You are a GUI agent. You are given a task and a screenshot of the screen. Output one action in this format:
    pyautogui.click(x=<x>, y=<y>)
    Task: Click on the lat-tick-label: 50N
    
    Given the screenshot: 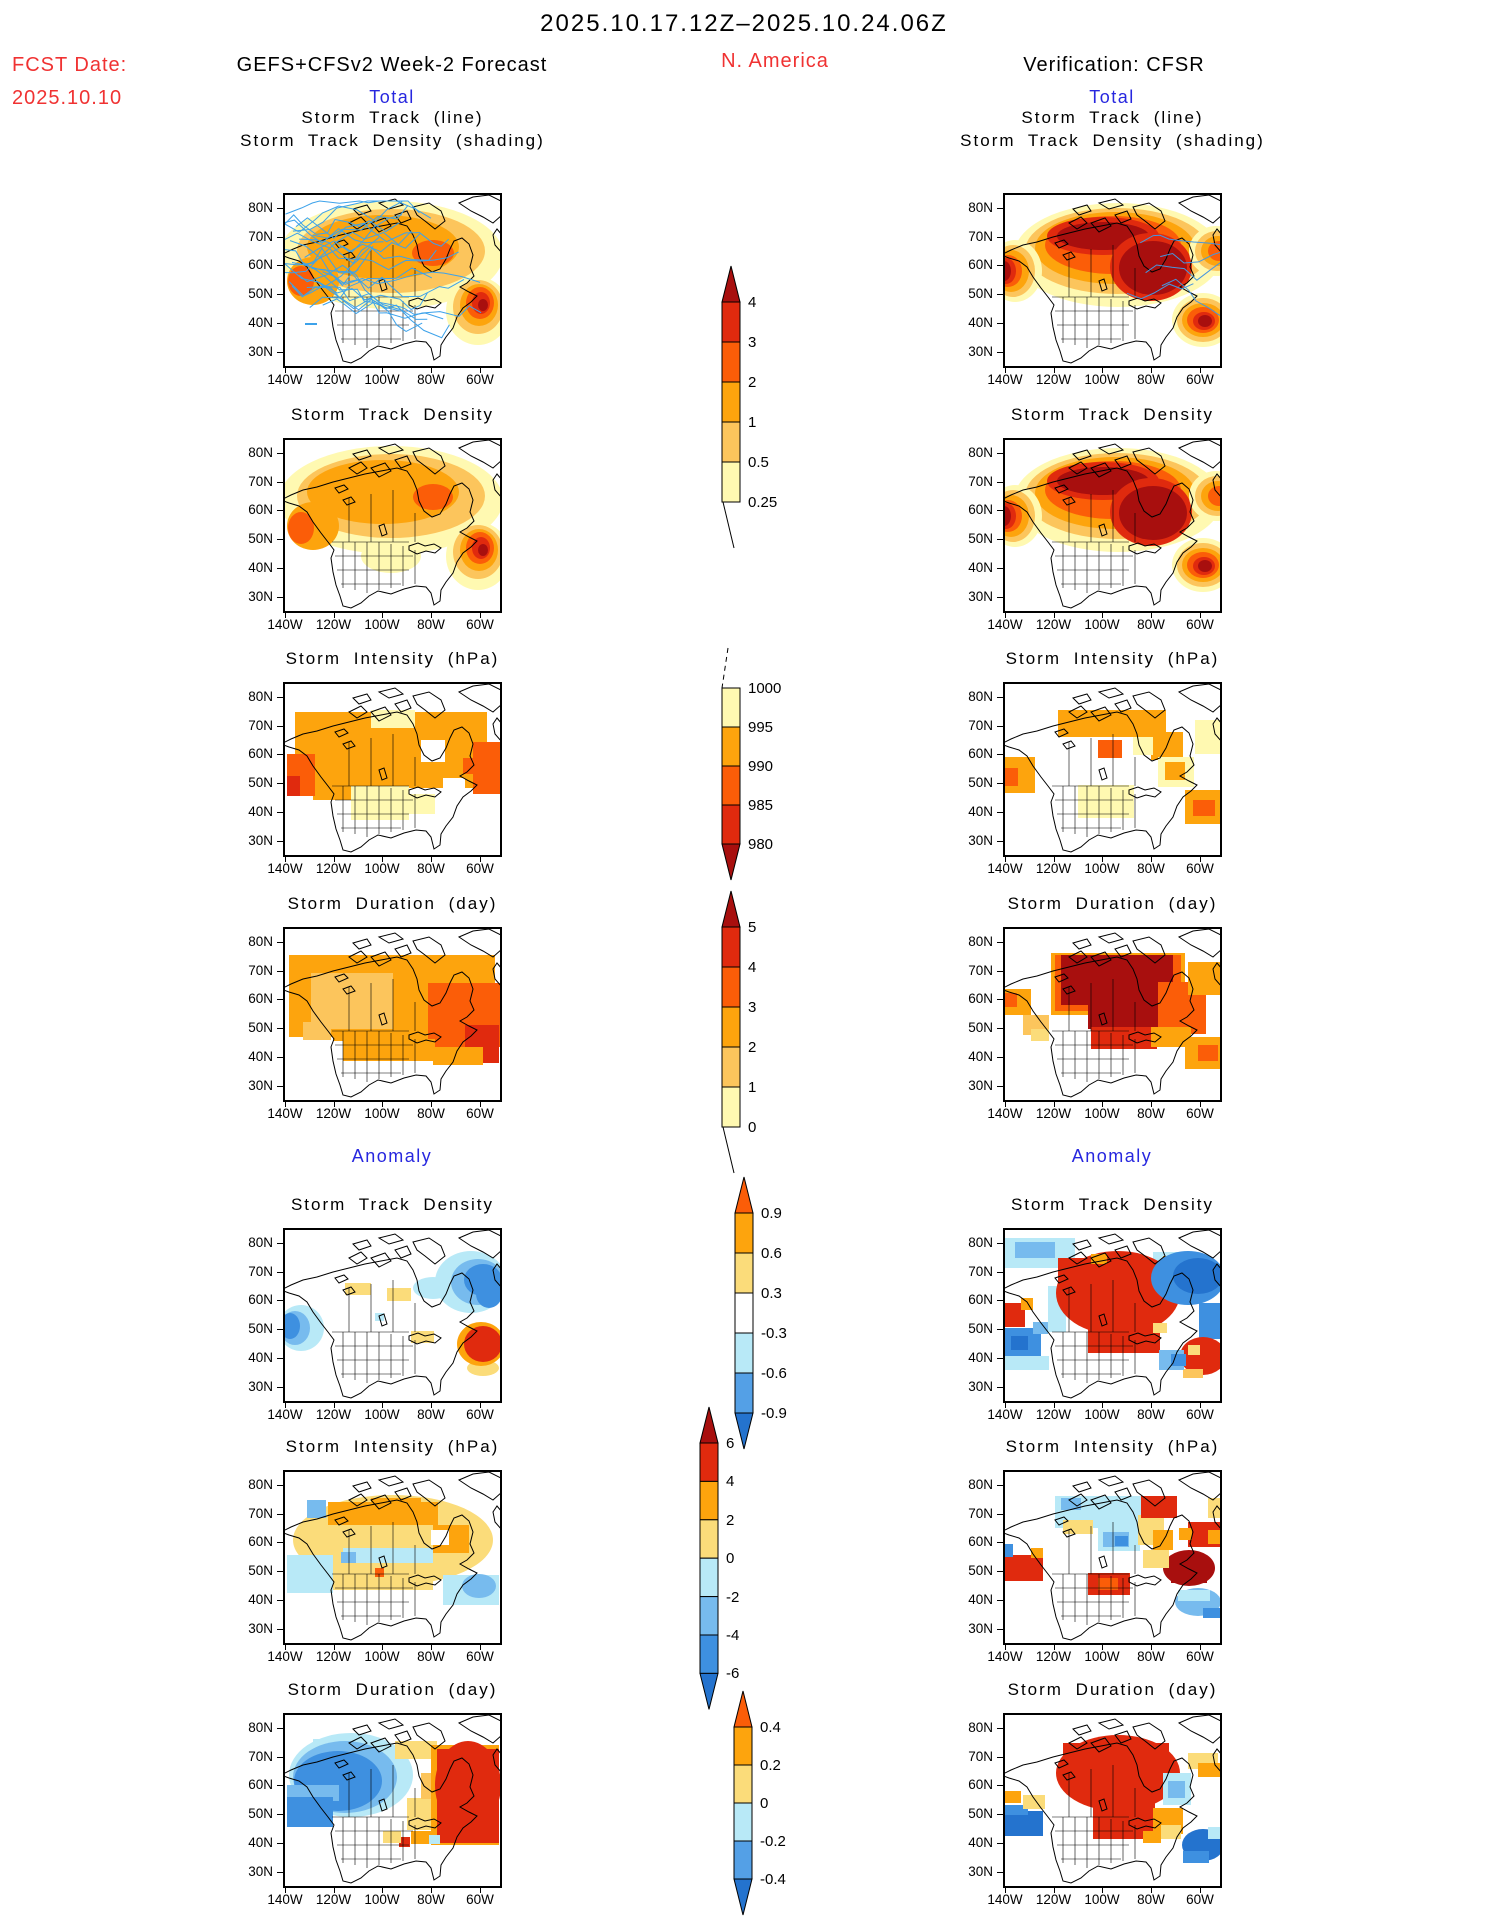 What is the action you would take?
    pyautogui.click(x=260, y=1328)
    